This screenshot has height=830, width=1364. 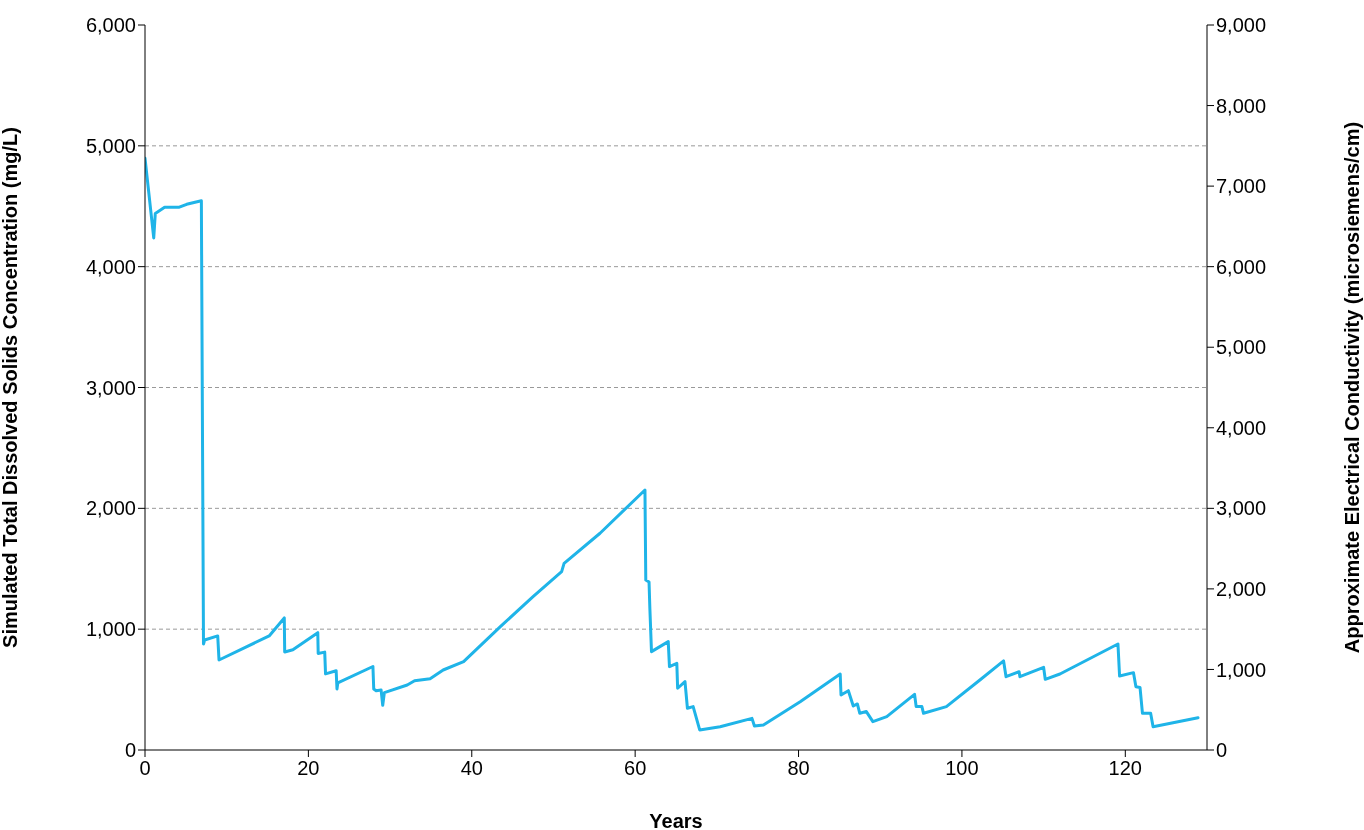 What do you see at coordinates (308, 768) in the screenshot?
I see `x-tick-label: 20` at bounding box center [308, 768].